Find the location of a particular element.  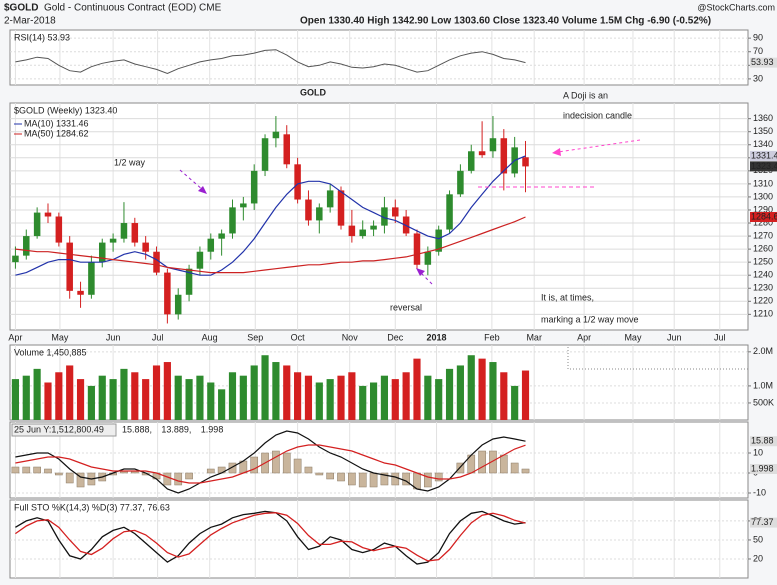

legend-label: Full STO %K(14,3) %D(3) 77.37, 76.63 is located at coordinates (92, 507).